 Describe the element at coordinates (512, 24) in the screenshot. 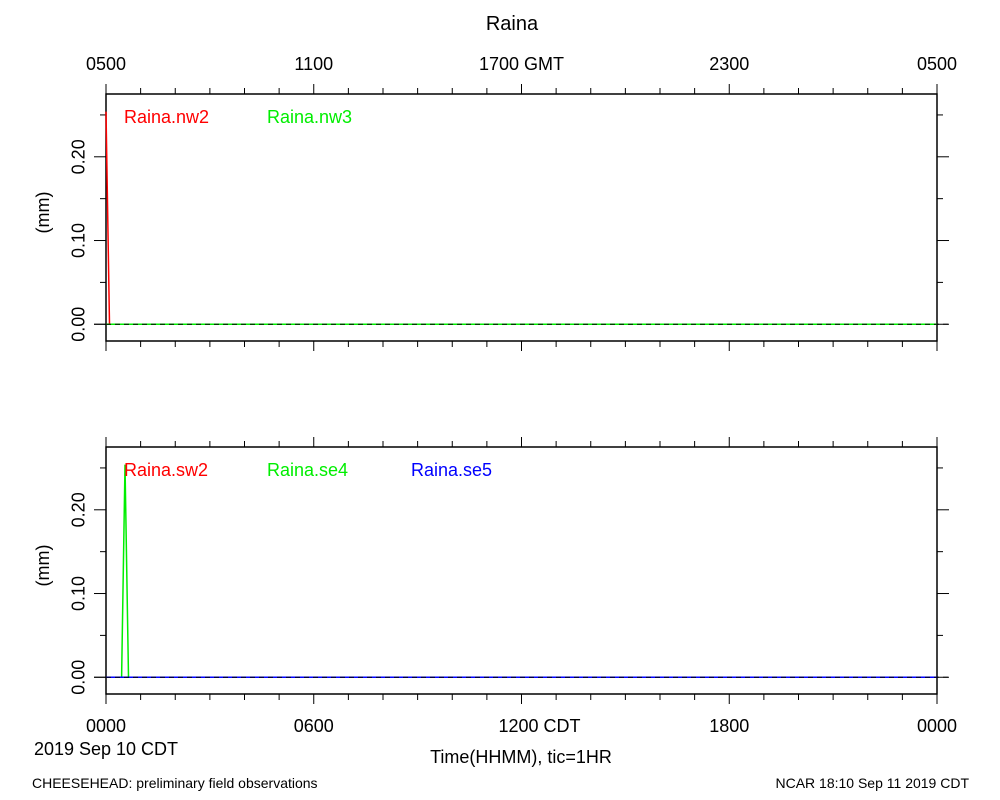

I see `chart-title: Raina` at that location.